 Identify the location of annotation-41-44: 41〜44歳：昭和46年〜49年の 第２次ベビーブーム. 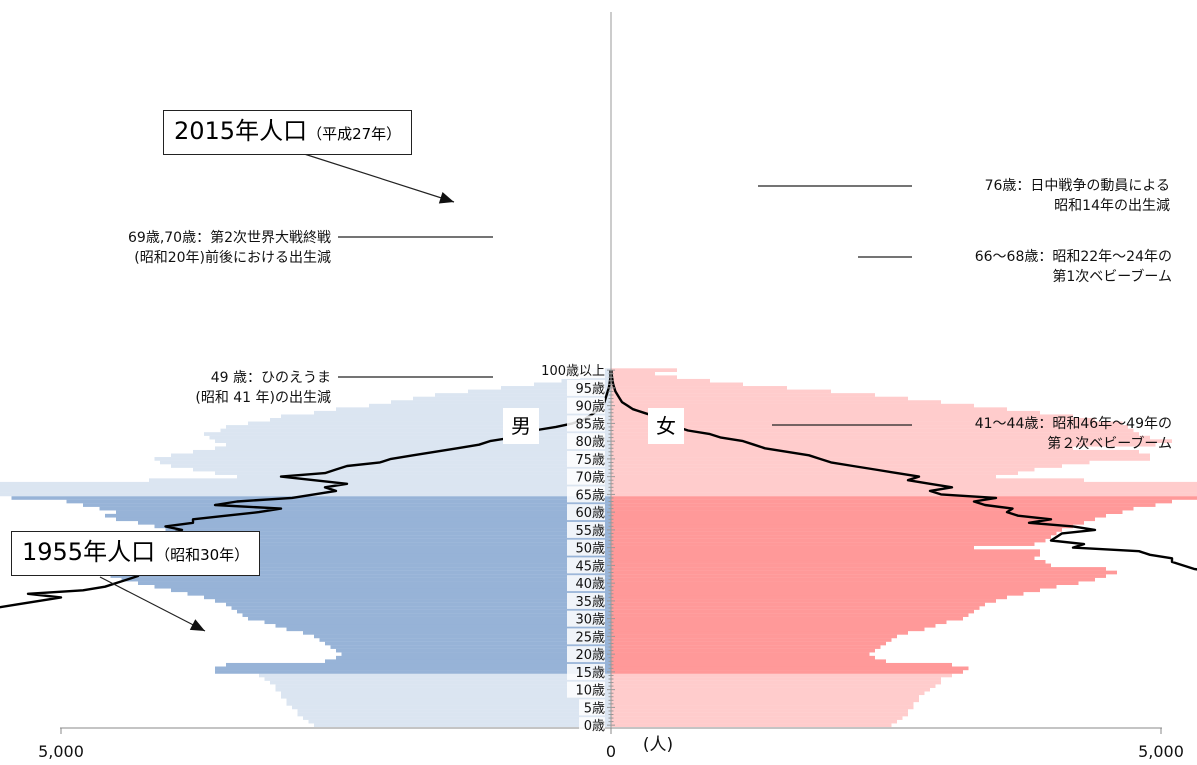
(1073, 434).